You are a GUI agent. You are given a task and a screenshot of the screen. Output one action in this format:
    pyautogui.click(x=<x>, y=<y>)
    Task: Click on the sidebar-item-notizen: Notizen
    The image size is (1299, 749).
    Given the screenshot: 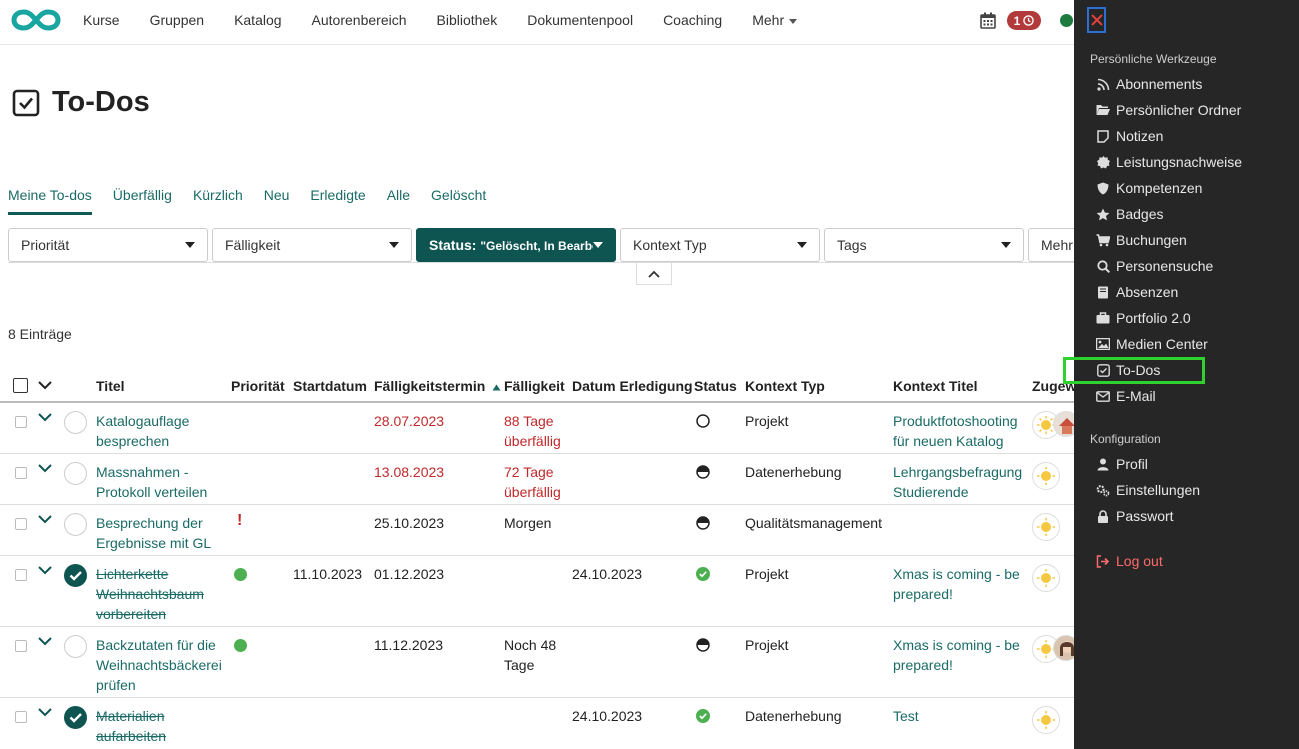 What is the action you would take?
    pyautogui.click(x=1129, y=136)
    